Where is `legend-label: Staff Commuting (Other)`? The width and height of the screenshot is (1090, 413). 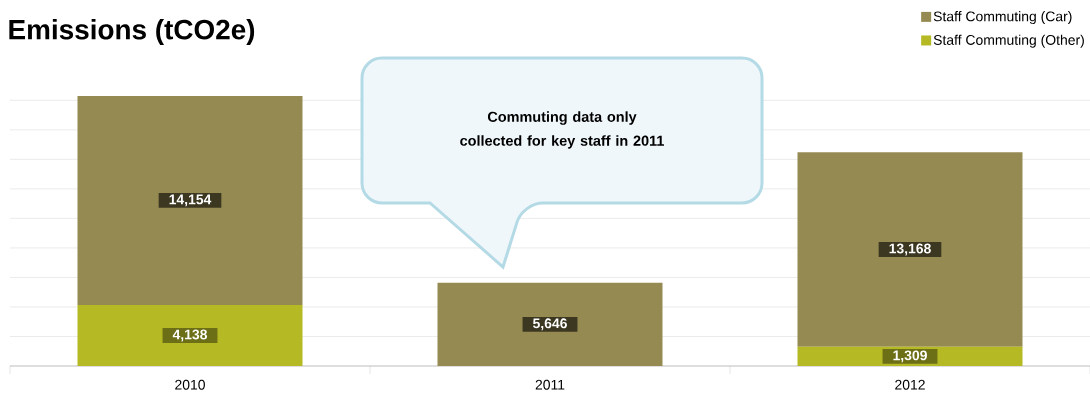 legend-label: Staff Commuting (Other) is located at coordinates (1008, 41).